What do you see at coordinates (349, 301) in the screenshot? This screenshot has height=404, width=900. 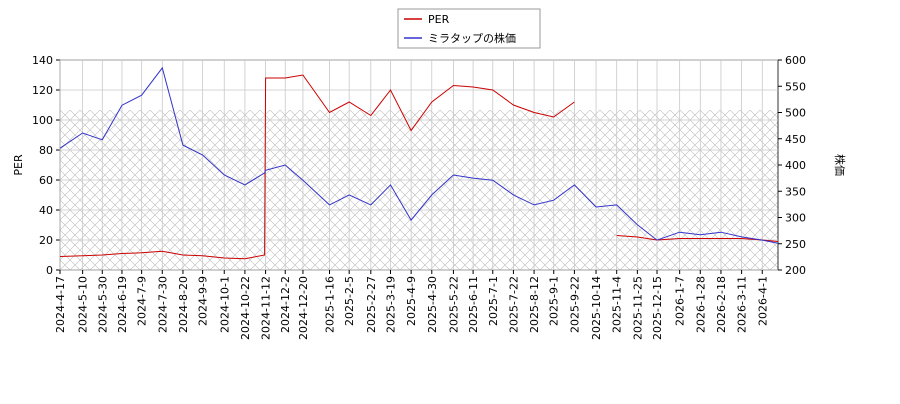 I see `x-tick-label: 2025-2-5` at bounding box center [349, 301].